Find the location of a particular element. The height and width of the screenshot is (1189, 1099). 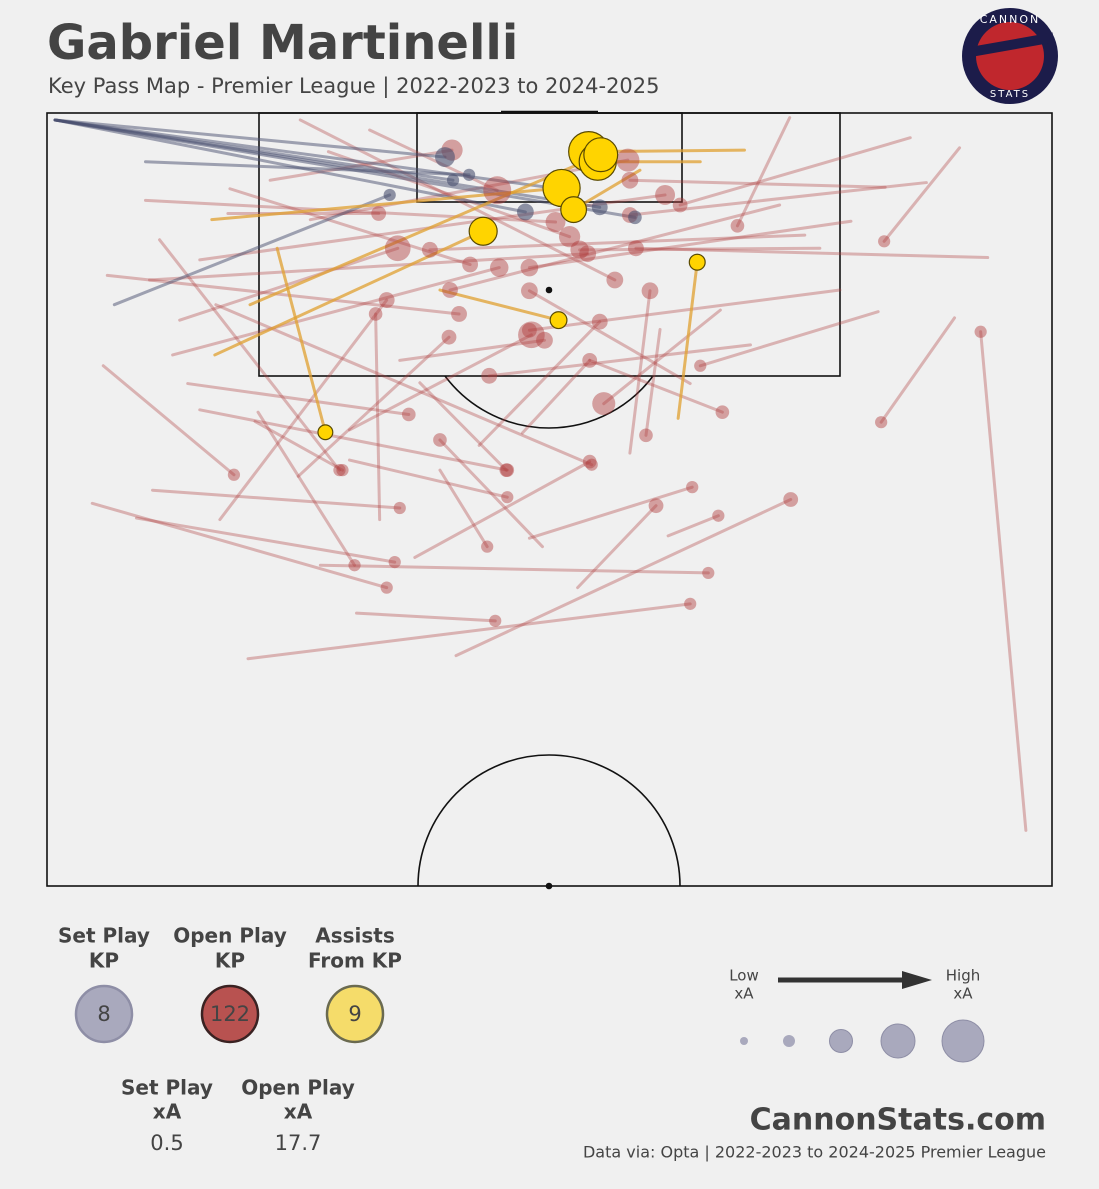

logo-text: CANNON is located at coordinates (1010, 19).